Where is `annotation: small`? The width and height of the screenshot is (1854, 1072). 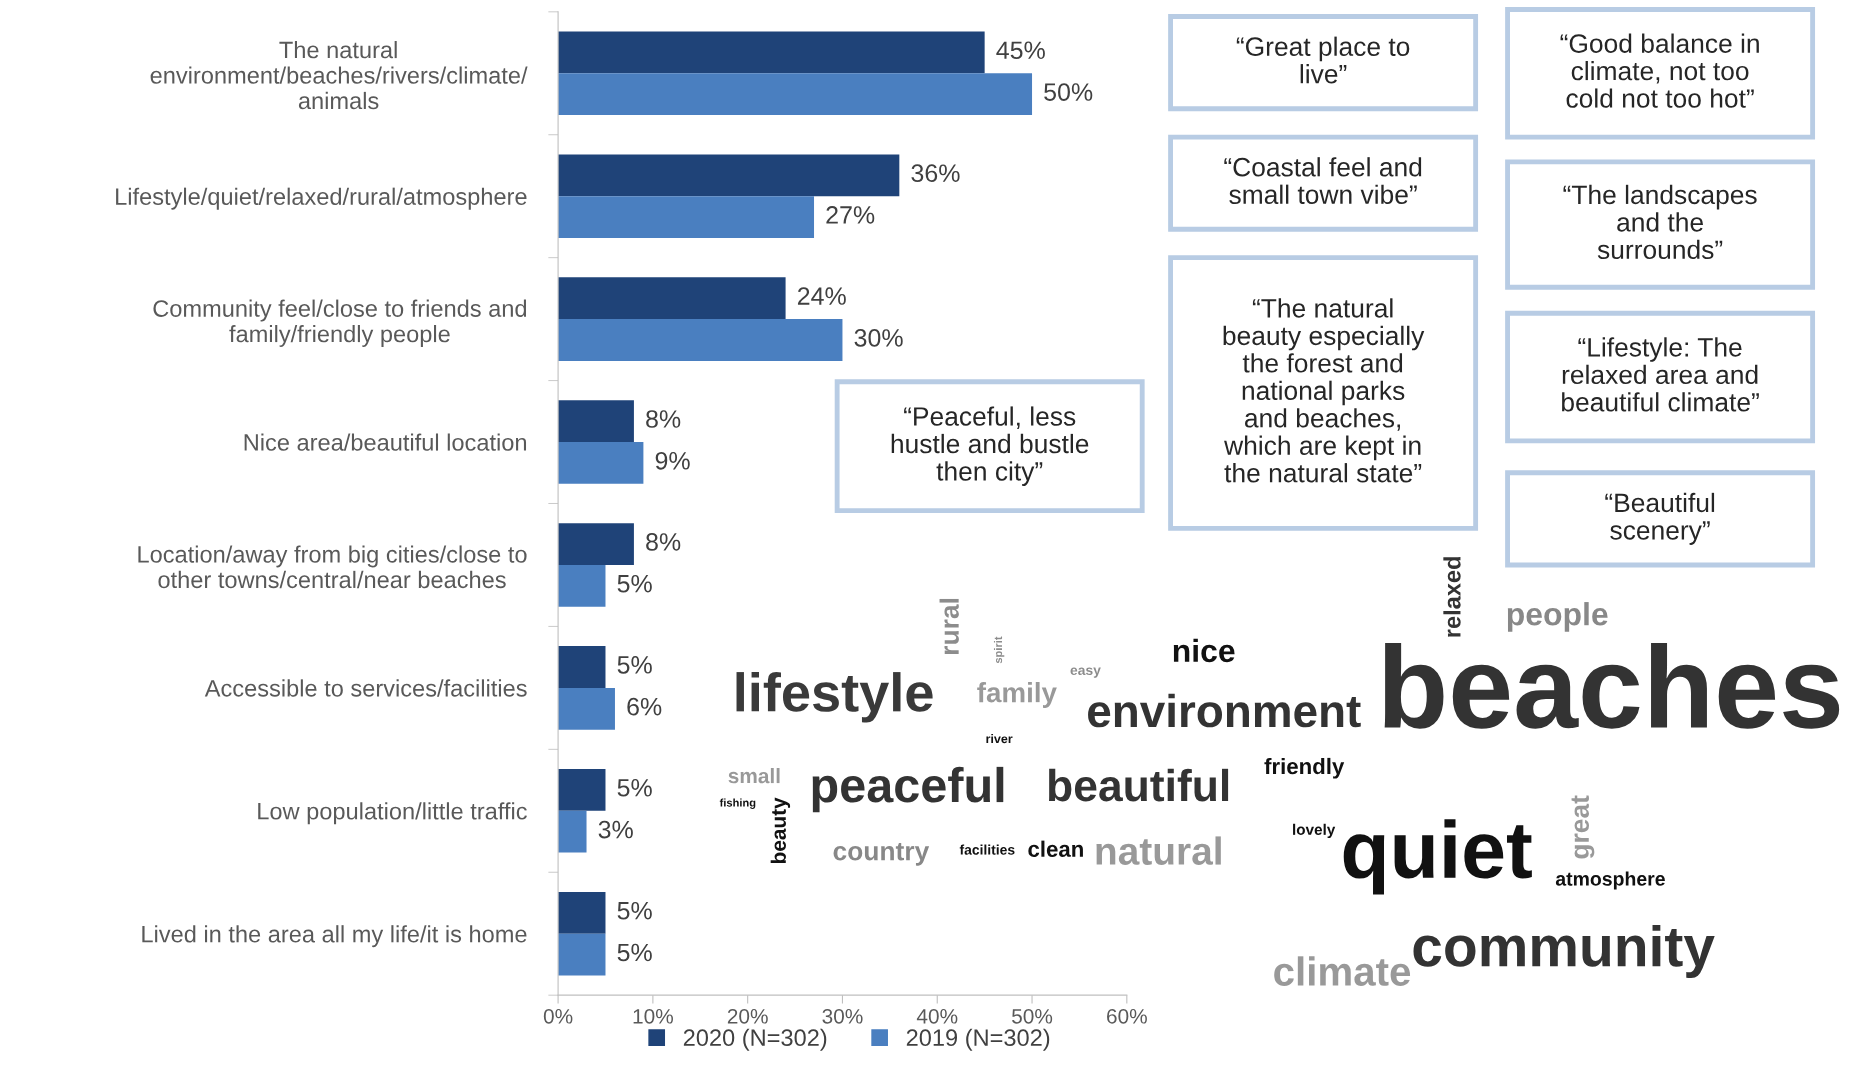 annotation: small is located at coordinates (754, 775).